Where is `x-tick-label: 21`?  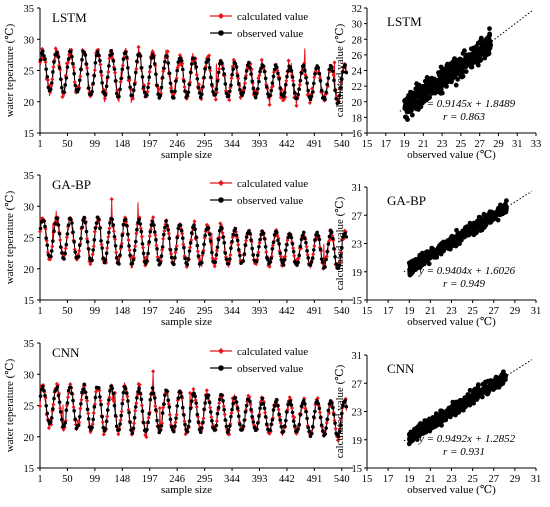 x-tick-label: 21 is located at coordinates (430, 311).